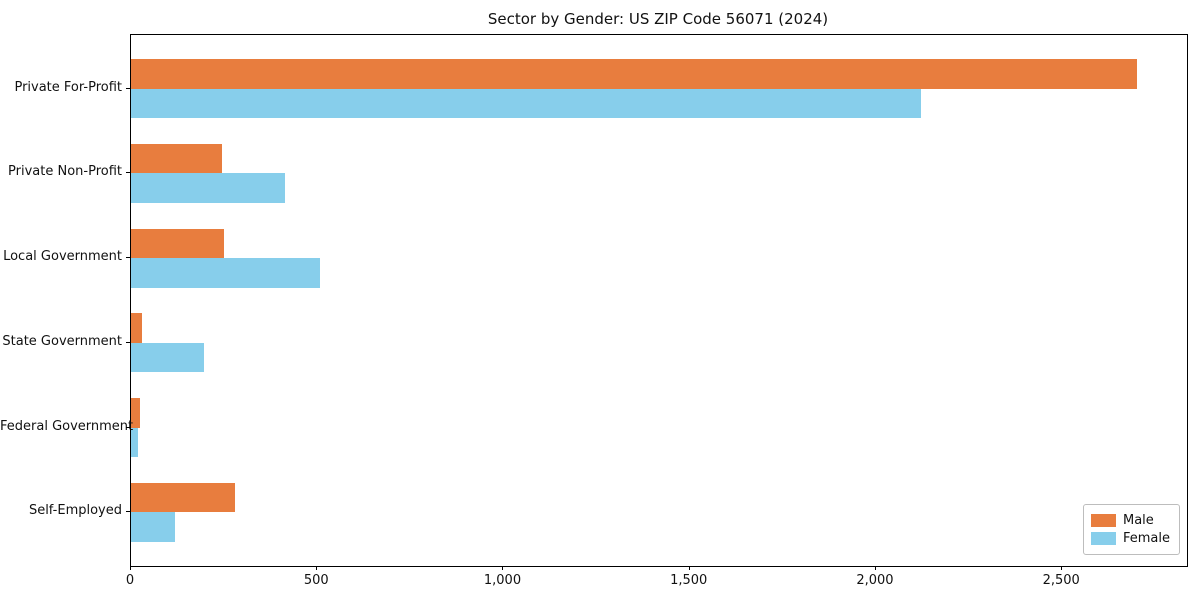 The width and height of the screenshot is (1200, 600). Describe the element at coordinates (1146, 538) in the screenshot. I see `legend-label: Female` at that location.